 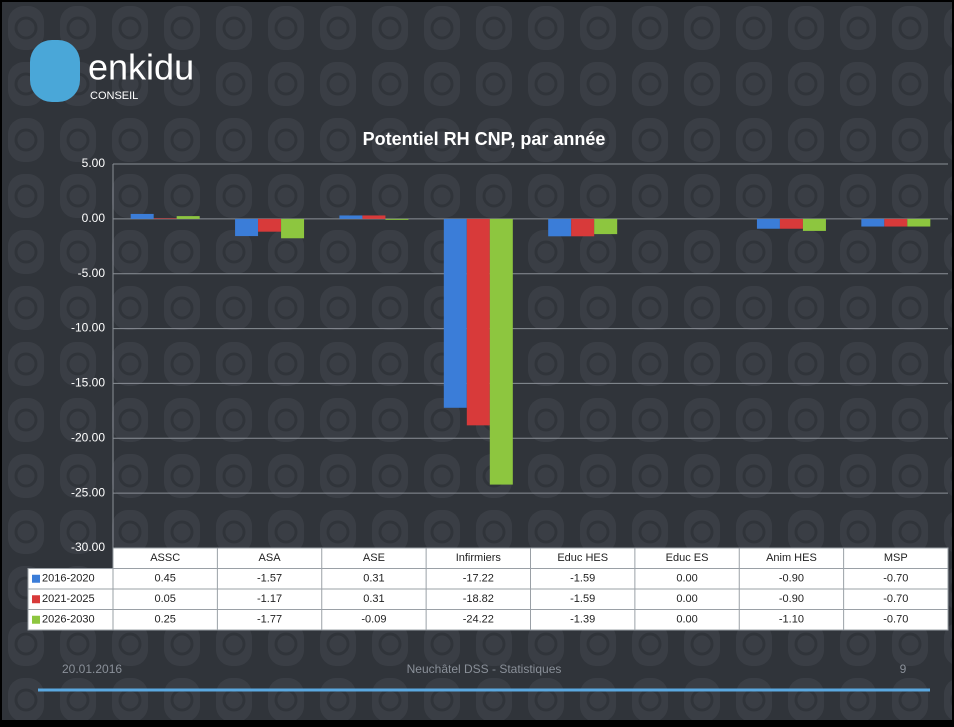 What do you see at coordinates (94, 163) in the screenshot?
I see `y-tick-label: 5.00` at bounding box center [94, 163].